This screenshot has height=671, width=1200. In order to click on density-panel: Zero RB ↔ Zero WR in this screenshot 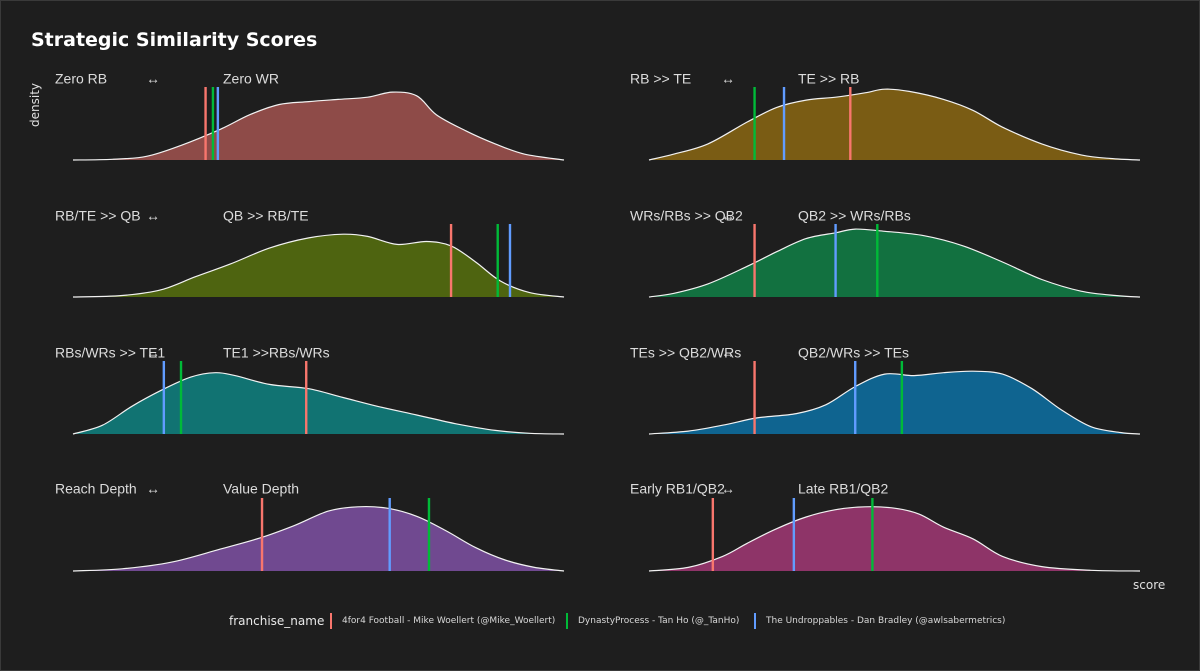, I will do `click(310, 116)`.